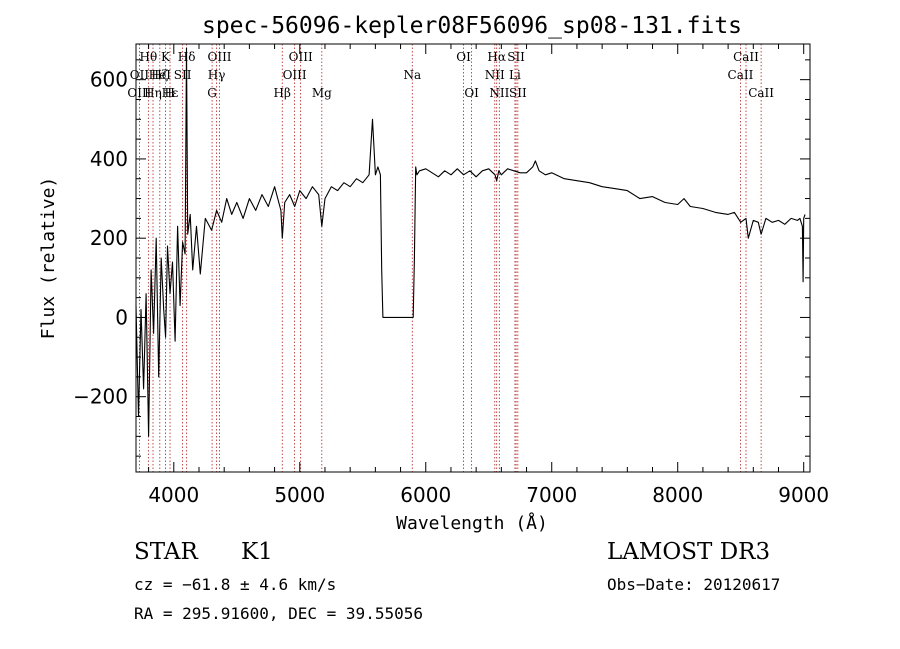 Image resolution: width=900 pixels, height=649 pixels. I want to click on line-label: Hε, so click(170, 93).